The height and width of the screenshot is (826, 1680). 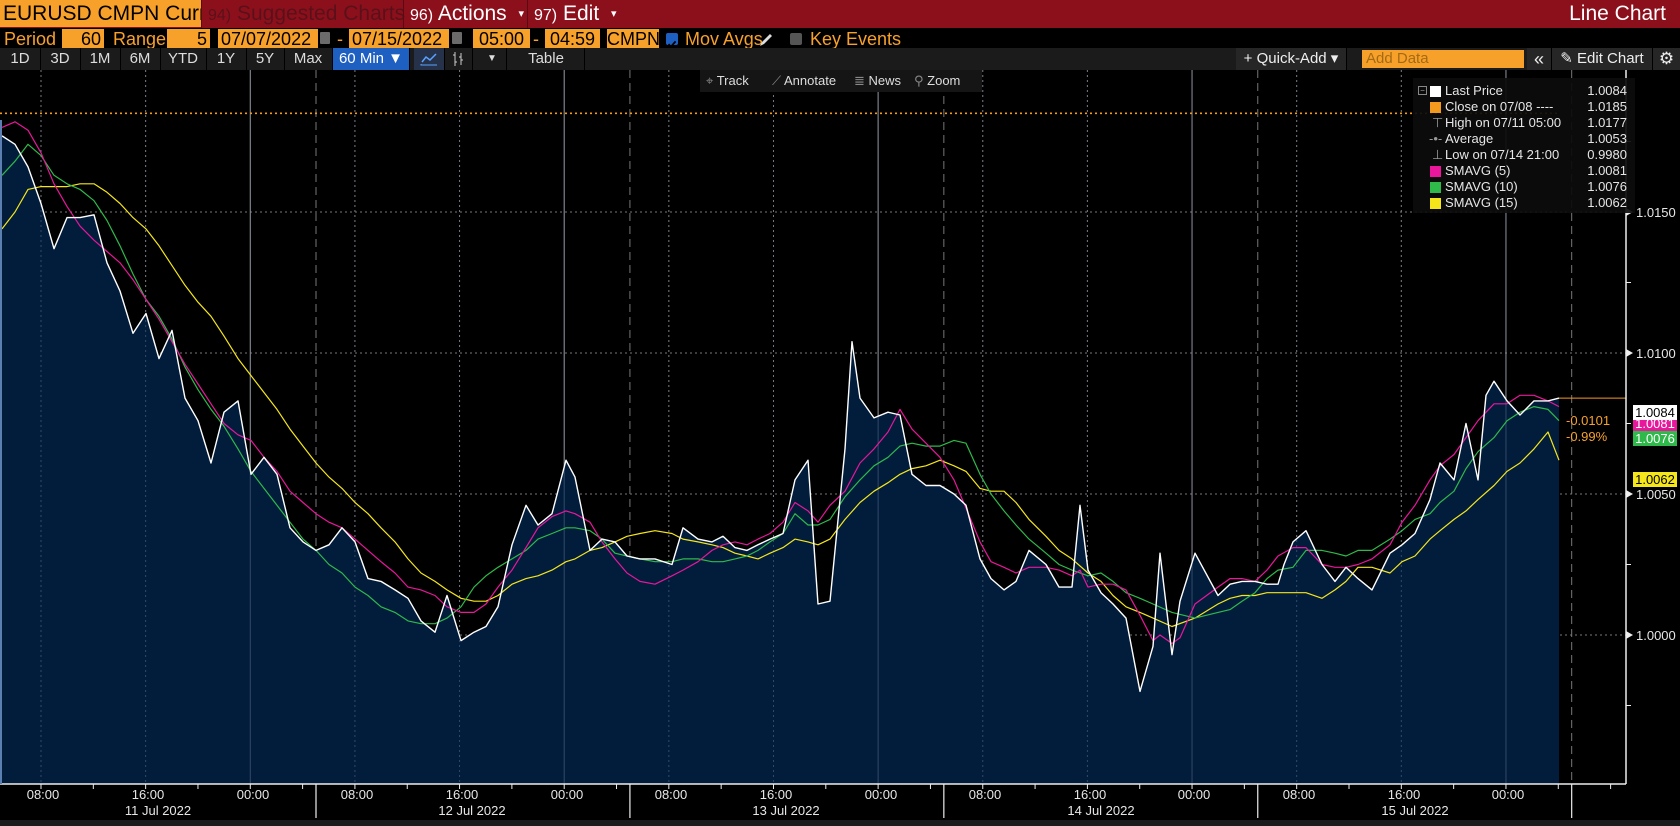 I want to click on crosshair-icon: ⌖, so click(x=710, y=80).